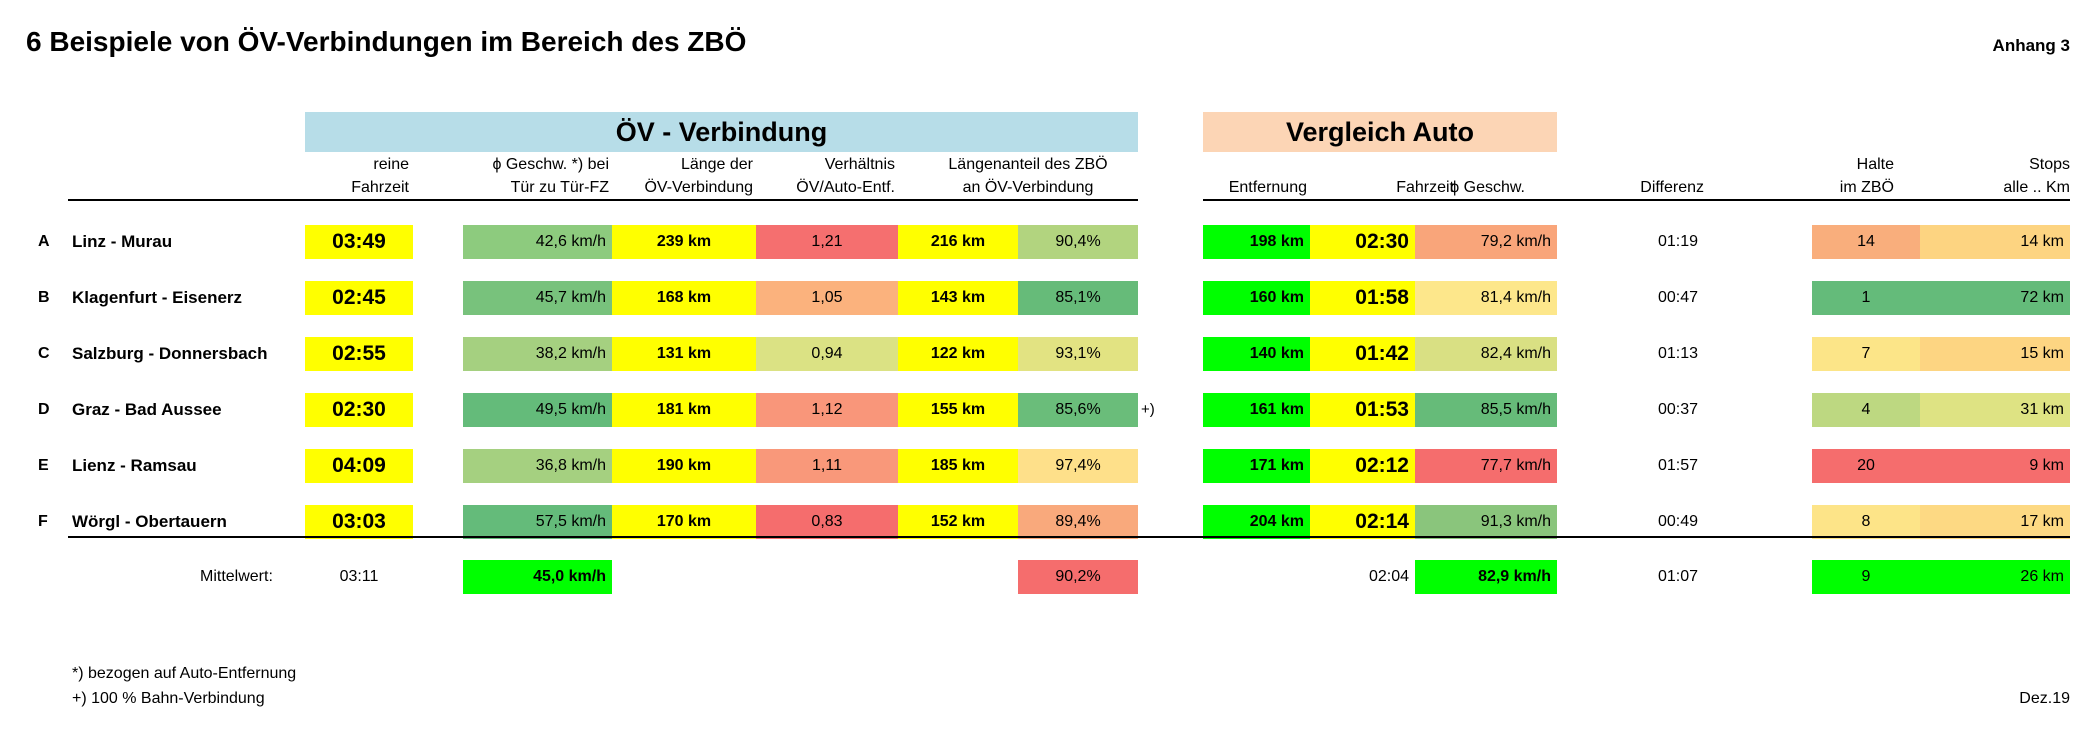  What do you see at coordinates (168, 698) in the screenshot?
I see `footnote-2: +) 100 % Bahn-Verbindung` at bounding box center [168, 698].